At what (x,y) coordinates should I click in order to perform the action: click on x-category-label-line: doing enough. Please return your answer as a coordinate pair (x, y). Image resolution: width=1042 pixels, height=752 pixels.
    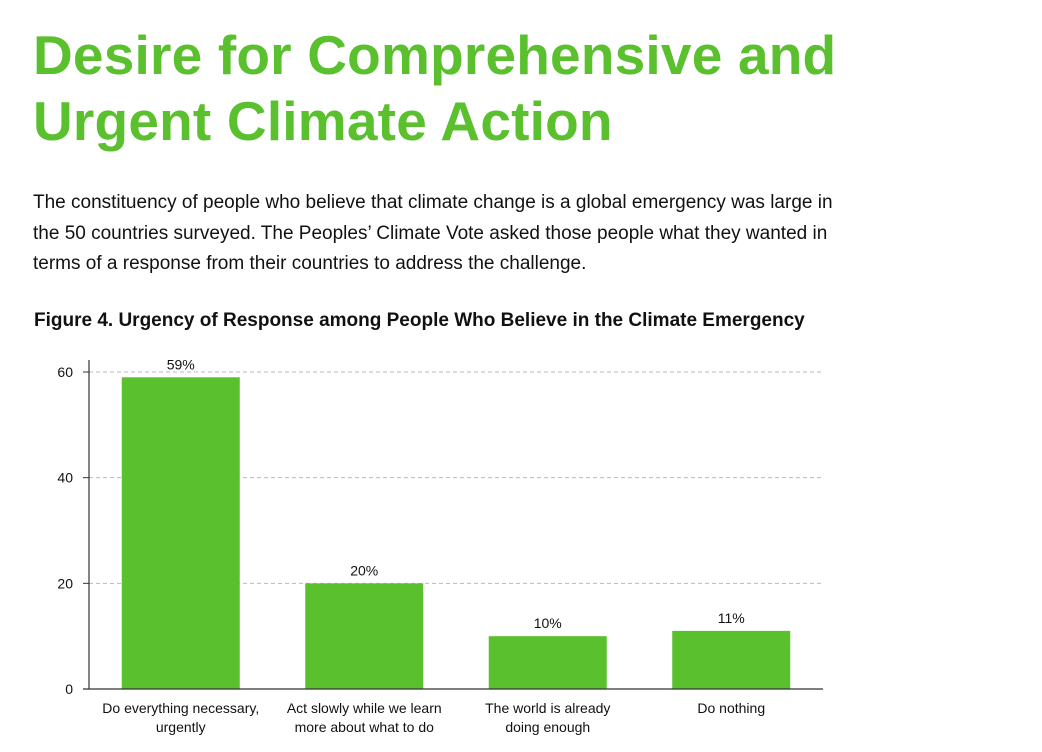
    Looking at the image, I should click on (547, 727).